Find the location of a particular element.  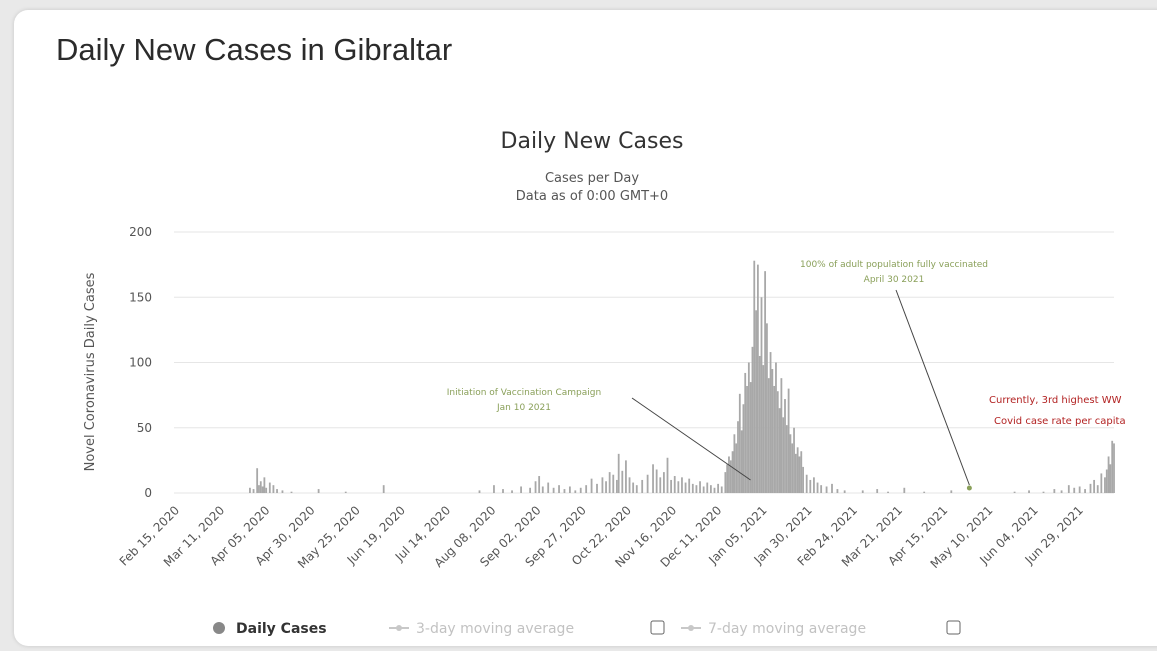

legend-item-7day-average: 7-day moving average is located at coordinates (787, 629).